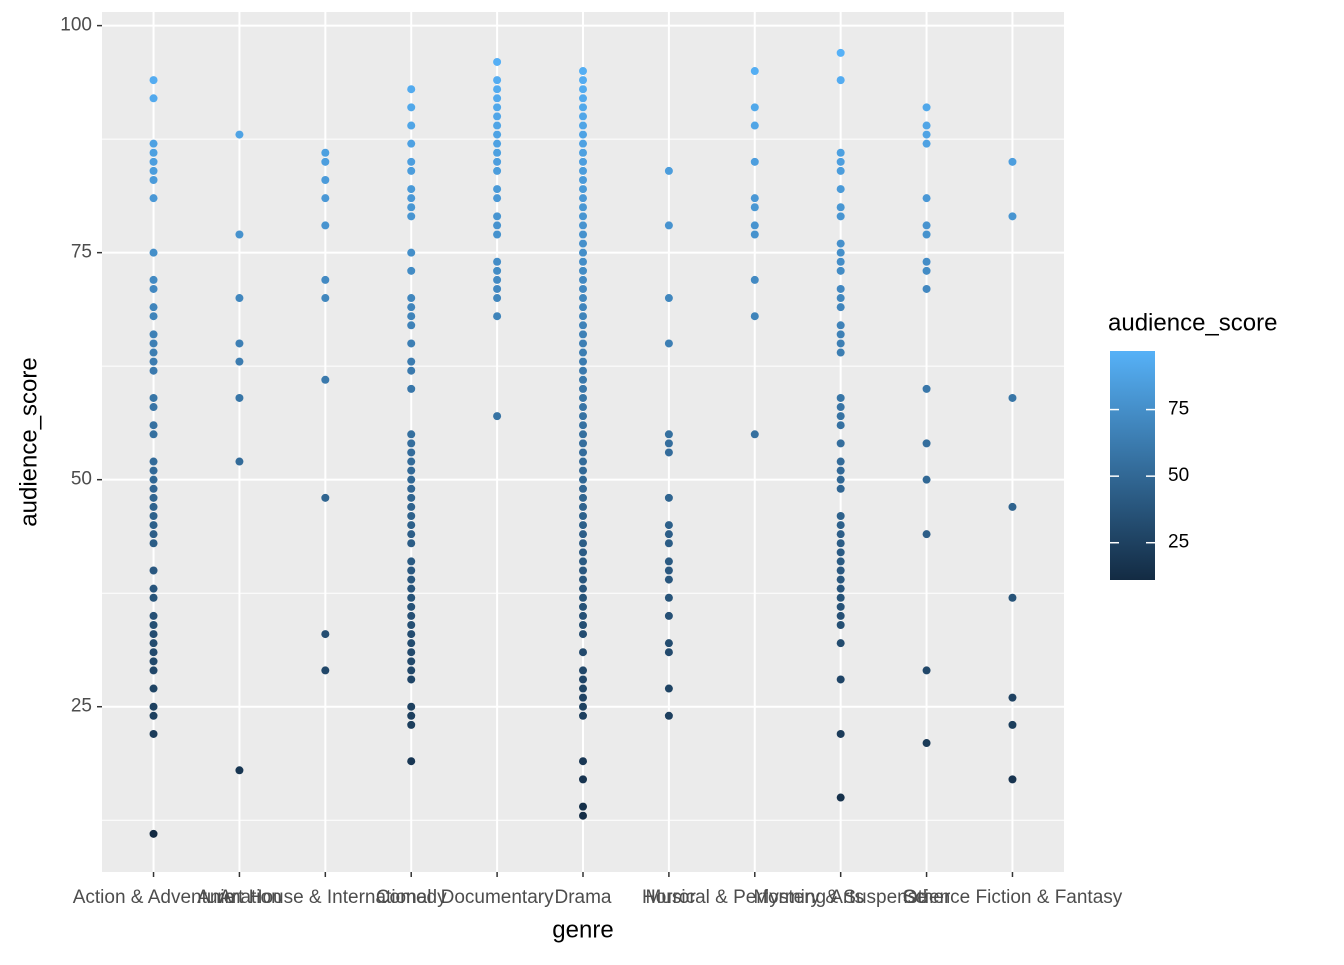 This screenshot has width=1344, height=965. I want to click on y-tick-label: 25, so click(81, 706).